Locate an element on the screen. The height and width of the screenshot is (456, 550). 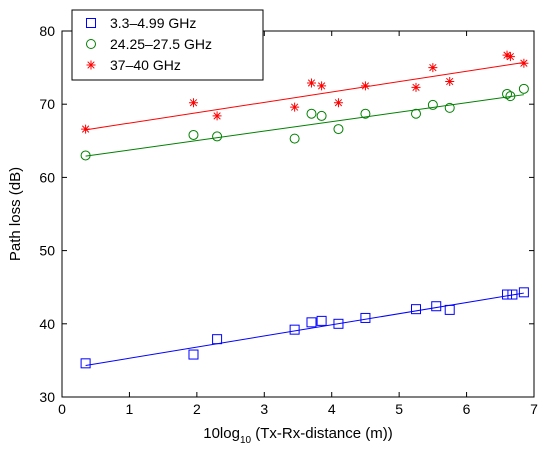
x-axis-label-subscript: 10 is located at coordinates (246, 440).